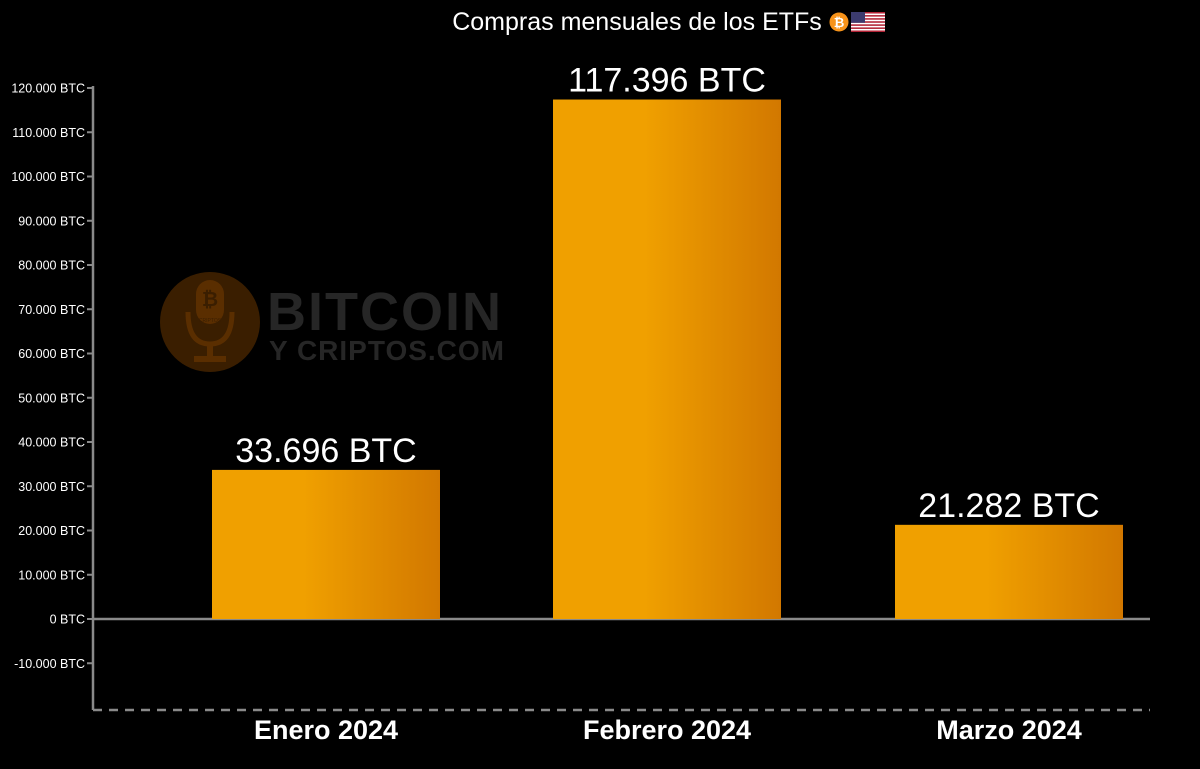 The height and width of the screenshot is (769, 1200). What do you see at coordinates (51, 487) in the screenshot?
I see `y-tick-label: 30.000 BTC` at bounding box center [51, 487].